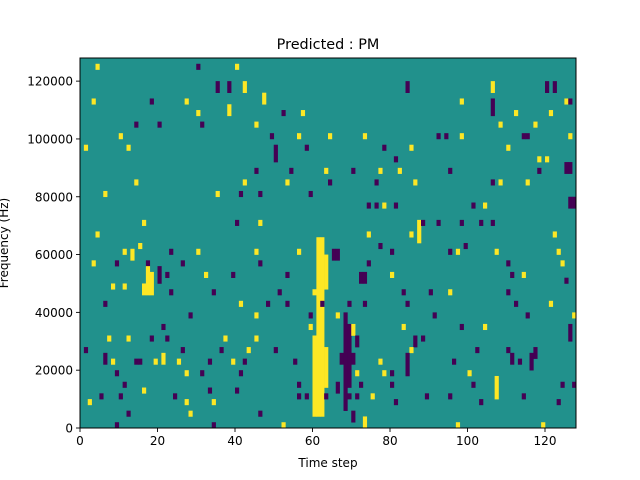 This screenshot has height=480, width=640. What do you see at coordinates (80, 441) in the screenshot?
I see `x-tick-label: 0` at bounding box center [80, 441].